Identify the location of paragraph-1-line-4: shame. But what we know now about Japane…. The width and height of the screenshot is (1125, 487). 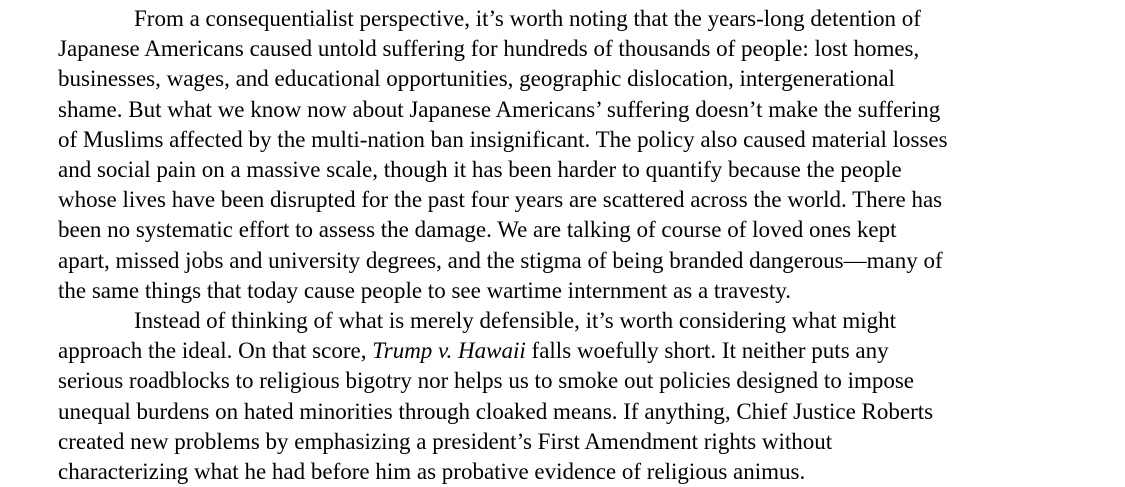
(499, 109).